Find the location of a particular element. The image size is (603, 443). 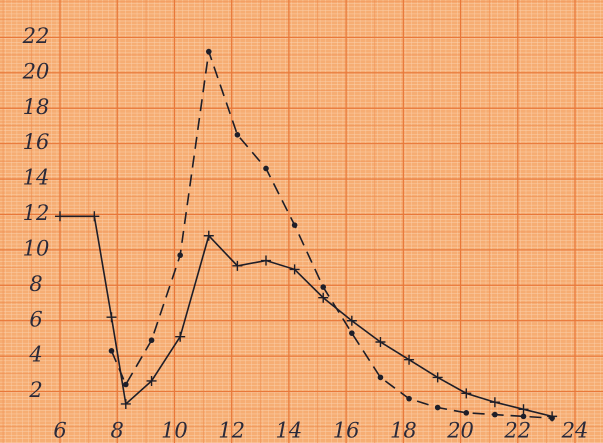

y-tick-label: 8 is located at coordinates (35, 284).